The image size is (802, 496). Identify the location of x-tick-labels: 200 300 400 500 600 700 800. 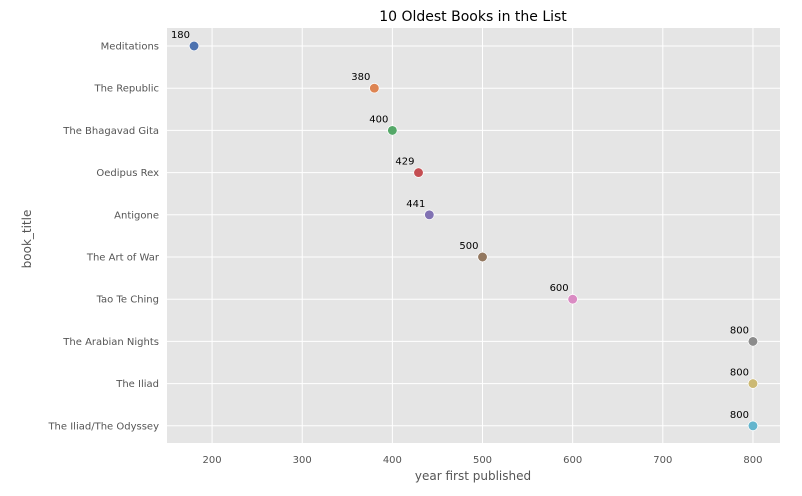
(483, 460).